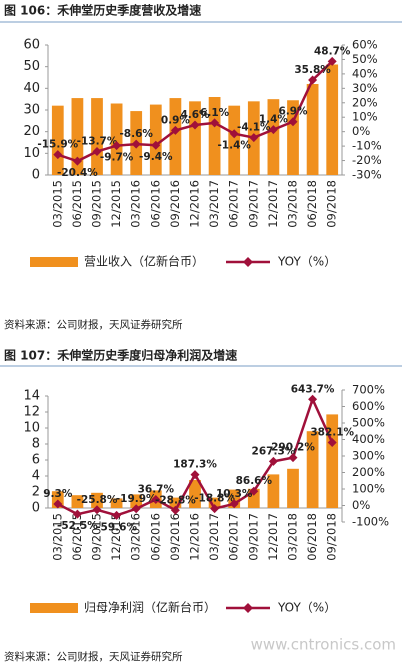  What do you see at coordinates (54, 262) in the screenshot?
I see `legend-swatch` at bounding box center [54, 262].